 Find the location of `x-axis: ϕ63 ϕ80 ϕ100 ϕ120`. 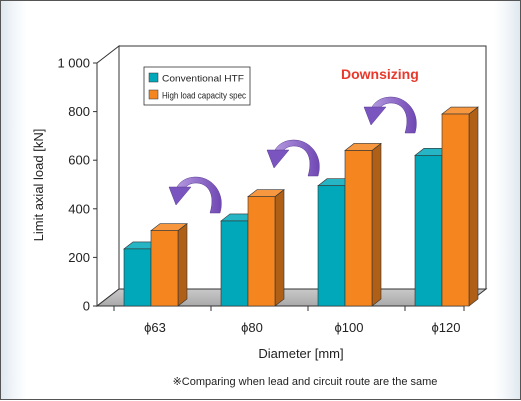

x-axis: ϕ63 ϕ80 ϕ100 ϕ120 is located at coordinates (289, 320).